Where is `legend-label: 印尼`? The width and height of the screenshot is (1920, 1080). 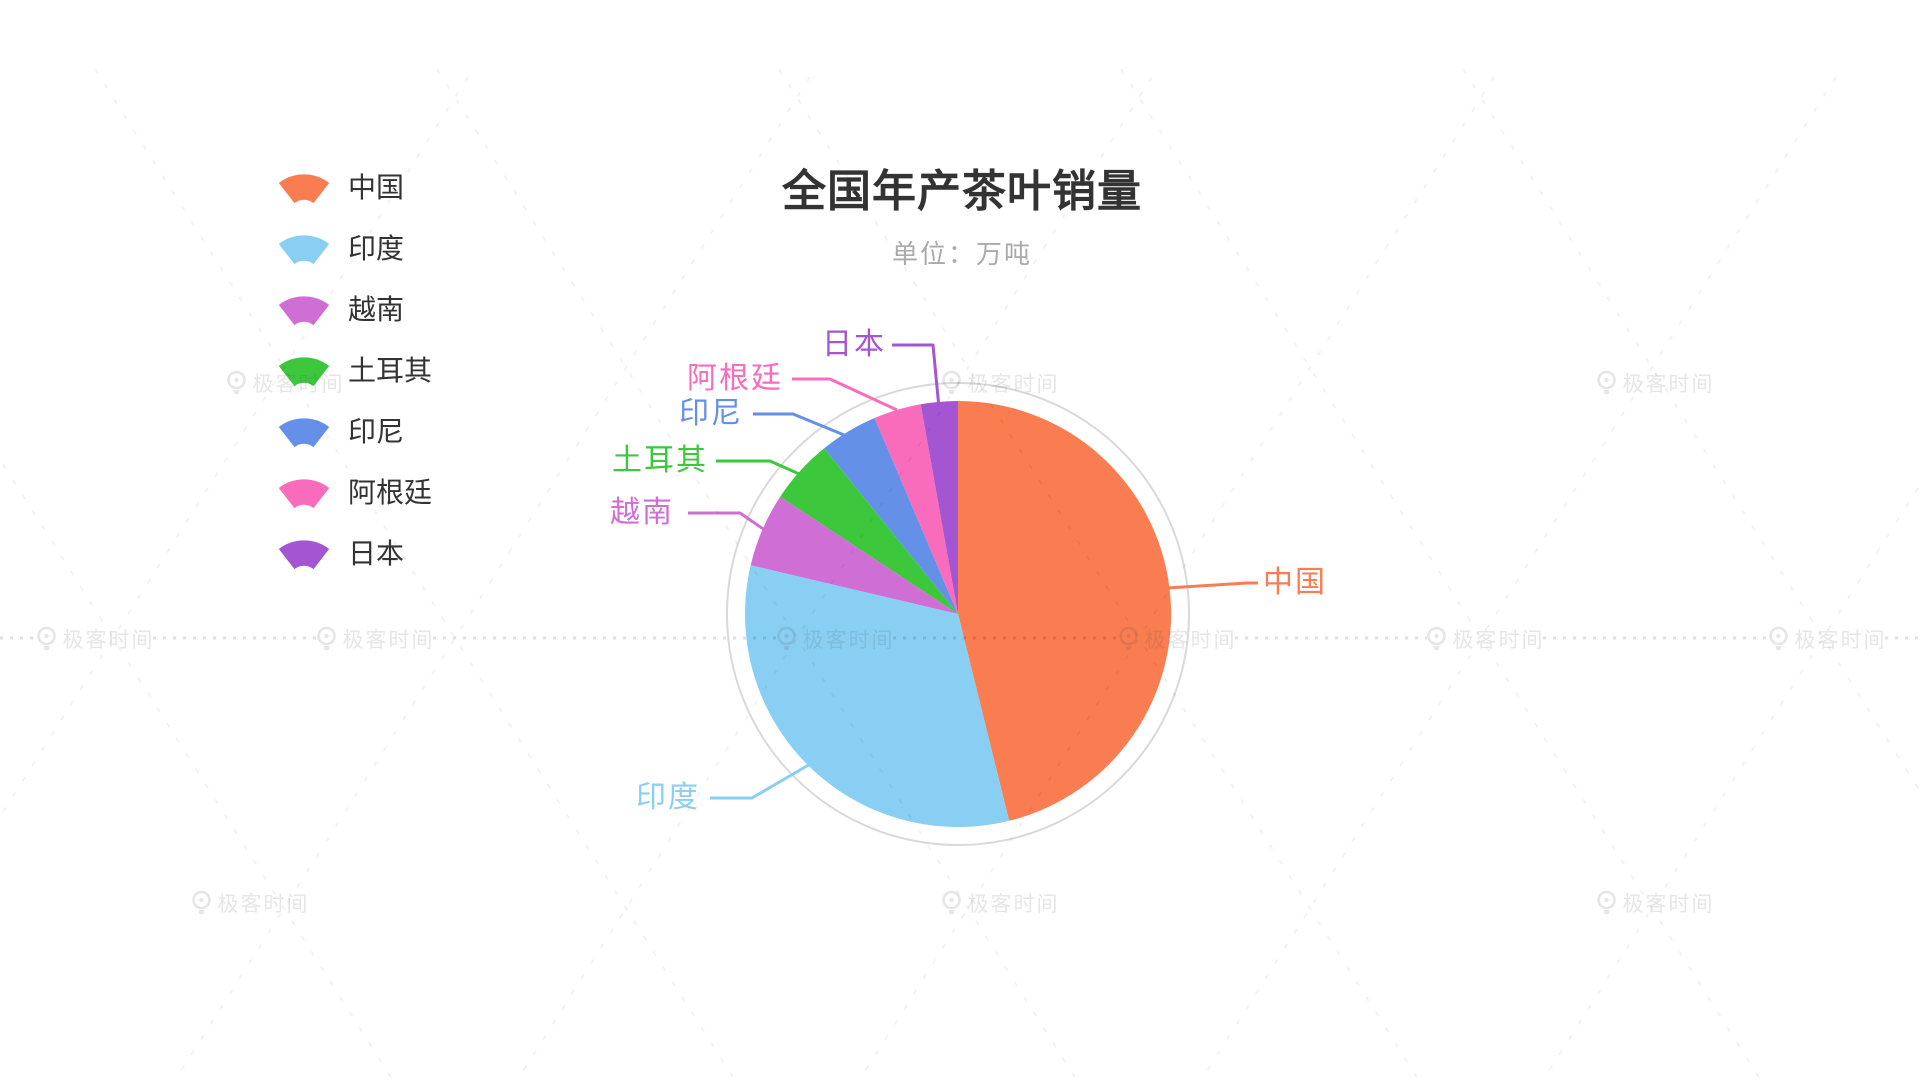
legend-label: 印尼 is located at coordinates (376, 431).